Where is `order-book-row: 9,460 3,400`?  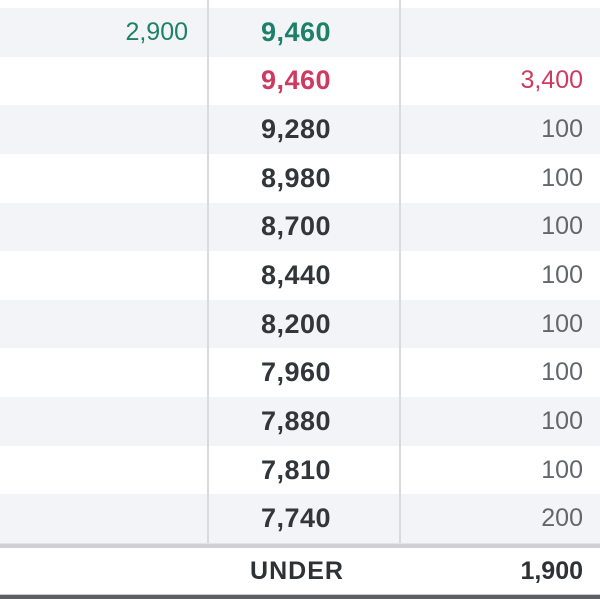
order-book-row: 9,460 3,400 is located at coordinates (300, 81).